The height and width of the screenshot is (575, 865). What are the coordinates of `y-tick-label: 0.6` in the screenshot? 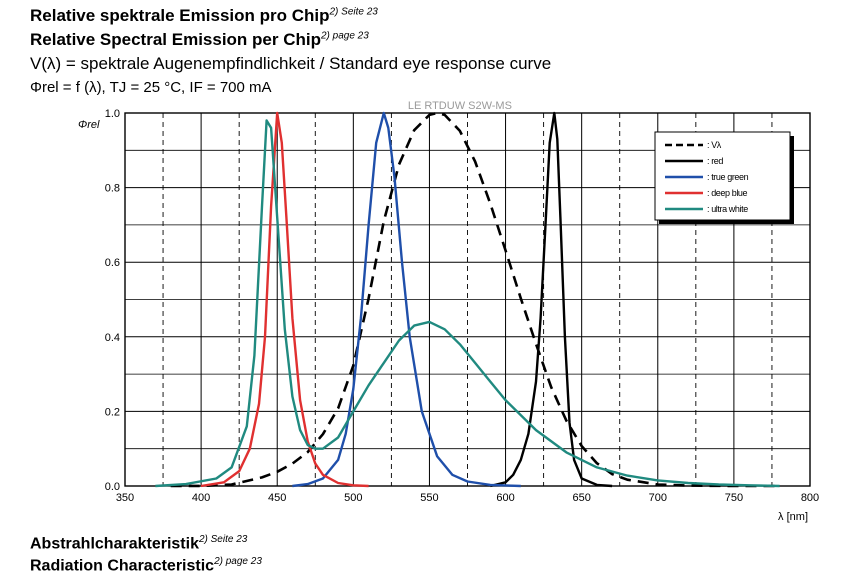 It's located at (112, 263).